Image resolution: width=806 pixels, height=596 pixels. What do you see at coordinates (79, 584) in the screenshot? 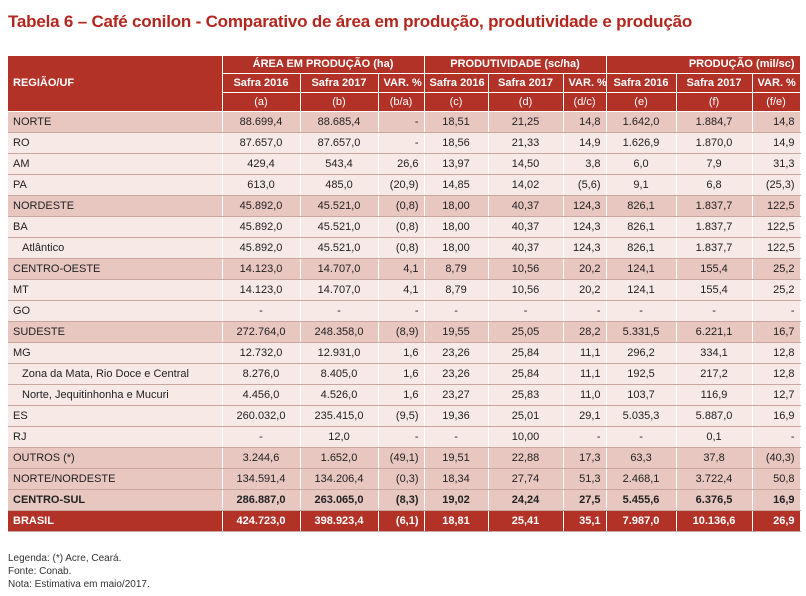
I see `note-line: Nota: Estimativa em maio/2017.` at bounding box center [79, 584].